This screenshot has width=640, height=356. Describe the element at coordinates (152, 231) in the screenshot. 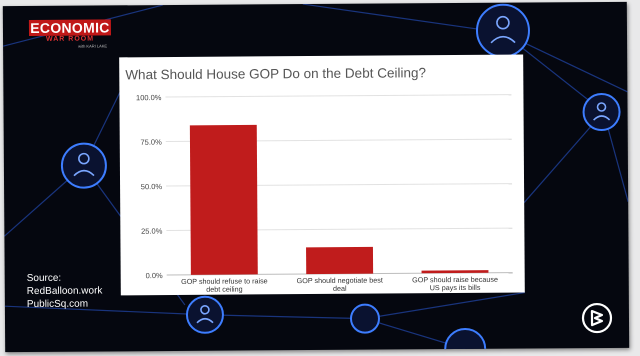

I see `y-tick-label: 25.0%` at that location.